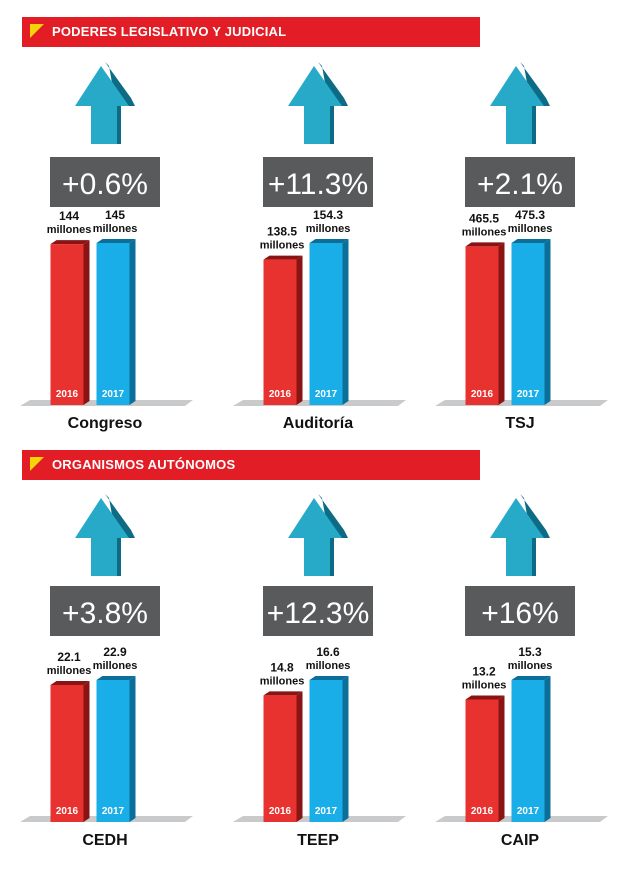 This screenshot has height=877, width=640. What do you see at coordinates (104, 840) in the screenshot?
I see `entity-label: CEDH` at bounding box center [104, 840].